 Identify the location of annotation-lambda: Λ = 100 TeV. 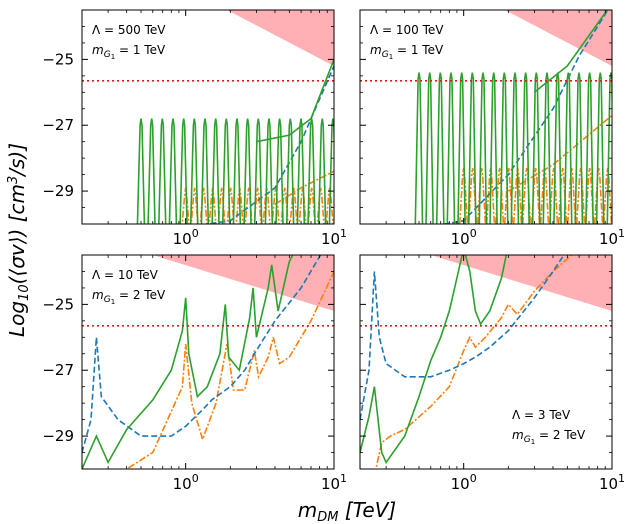
(407, 30).